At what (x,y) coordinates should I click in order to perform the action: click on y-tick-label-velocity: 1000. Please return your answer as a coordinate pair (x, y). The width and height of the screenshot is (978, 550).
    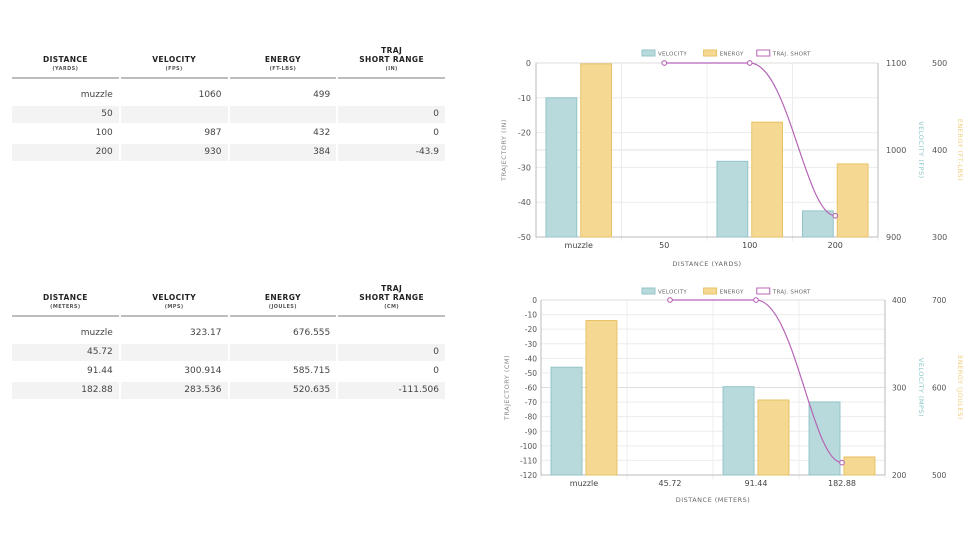
    Looking at the image, I should click on (896, 150).